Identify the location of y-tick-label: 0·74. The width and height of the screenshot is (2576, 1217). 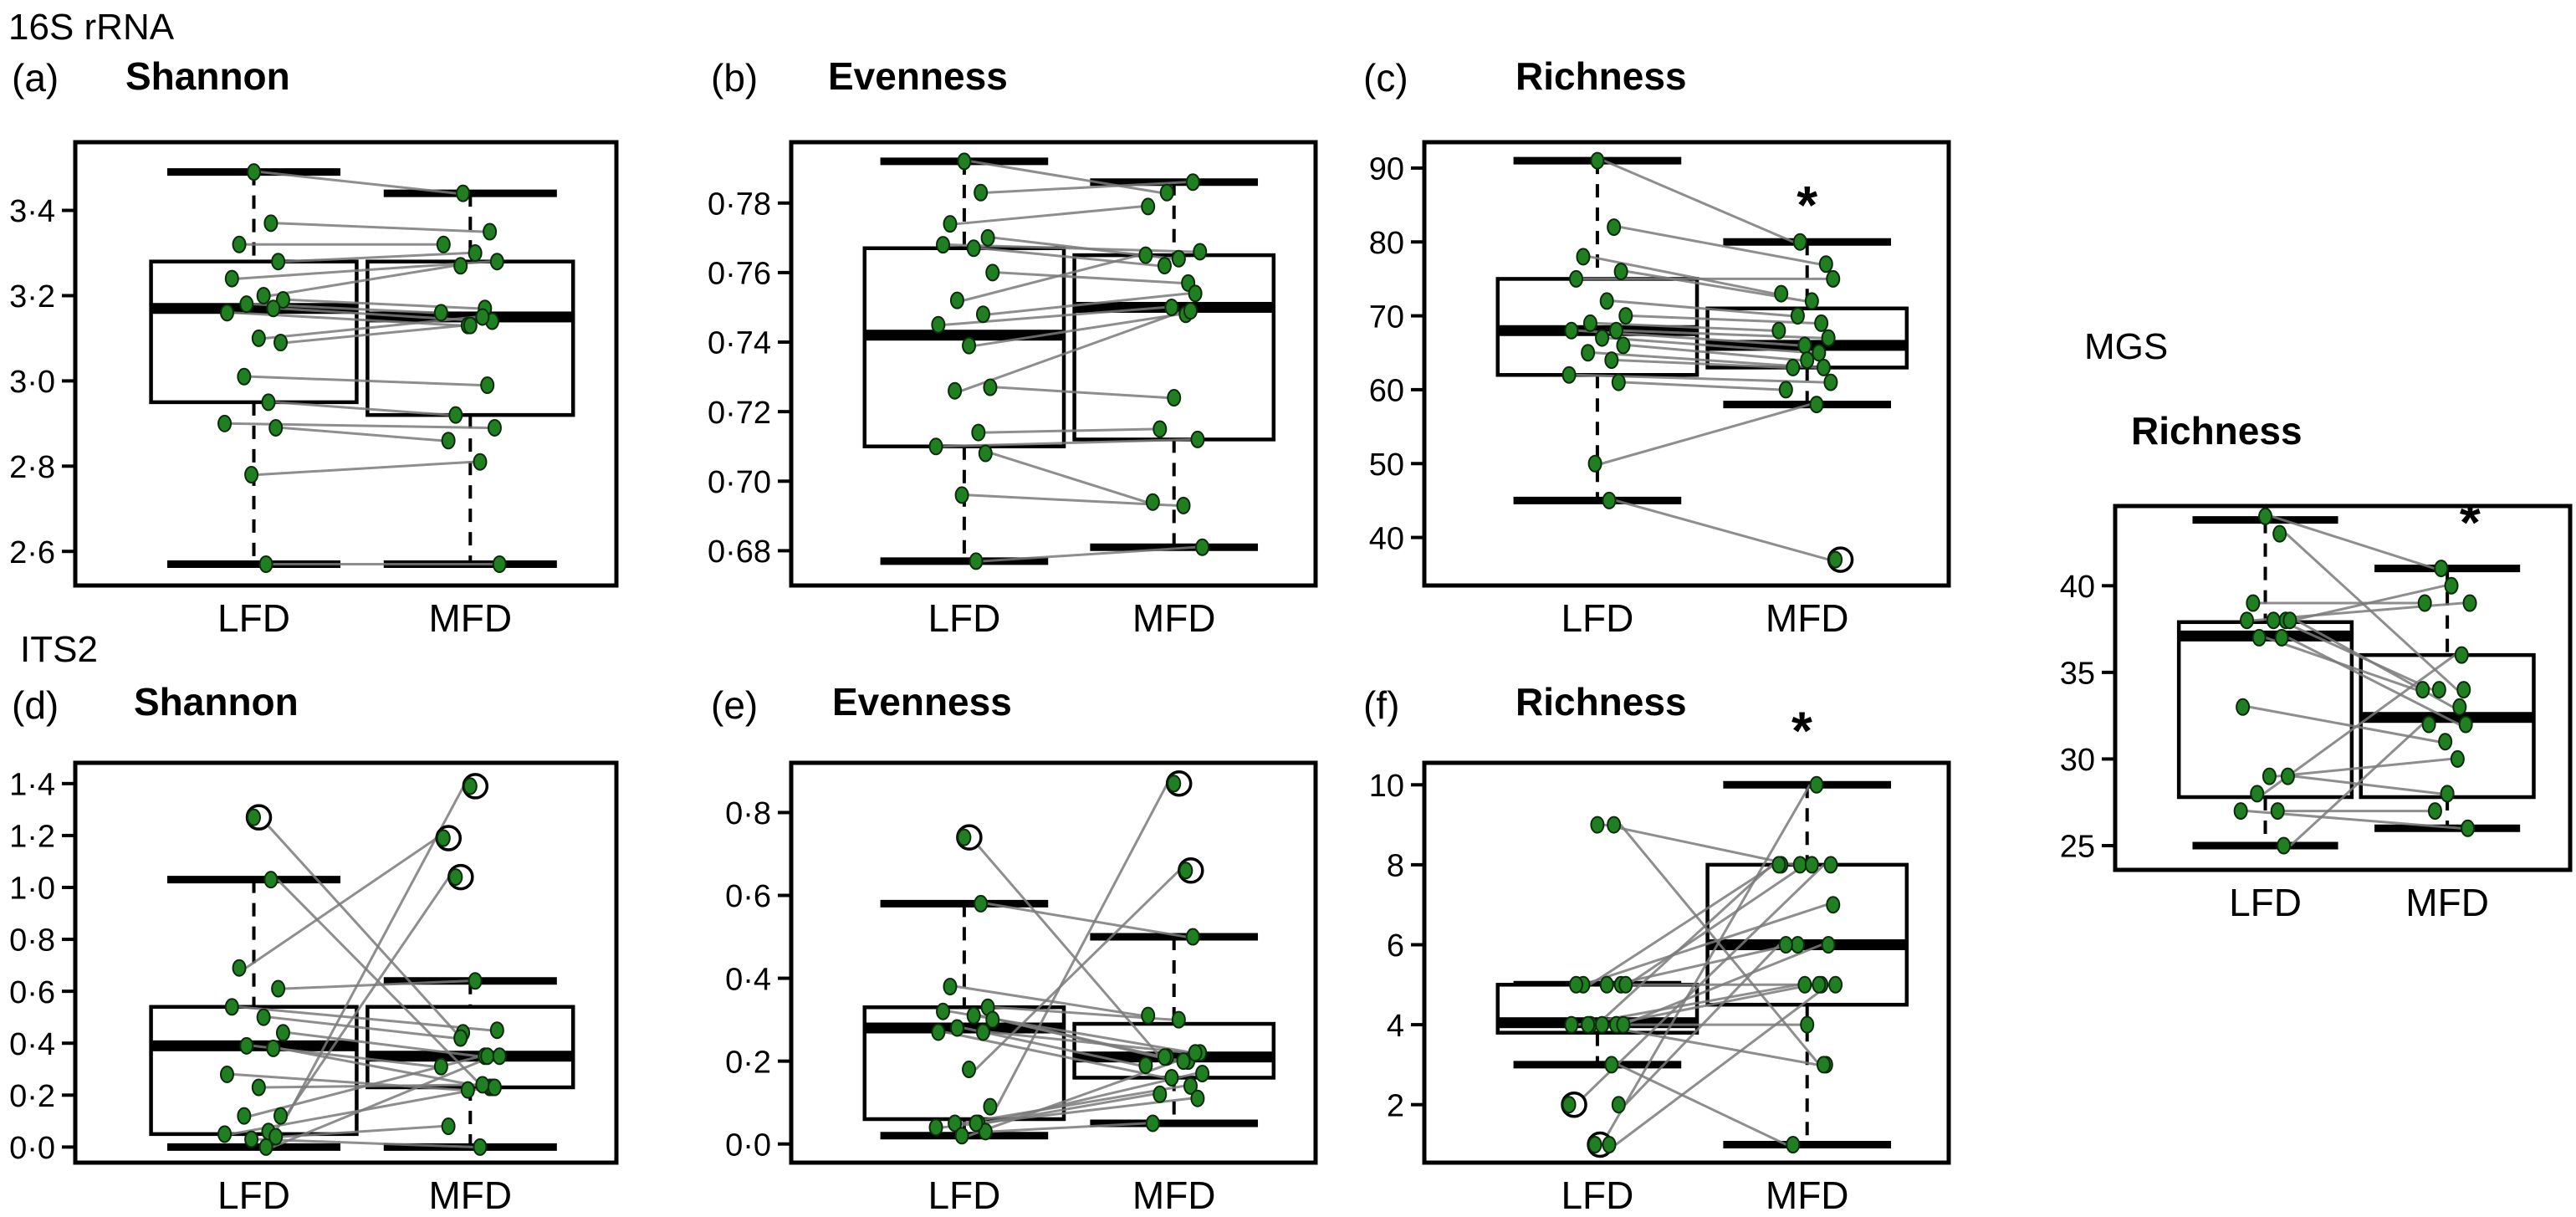
(739, 343).